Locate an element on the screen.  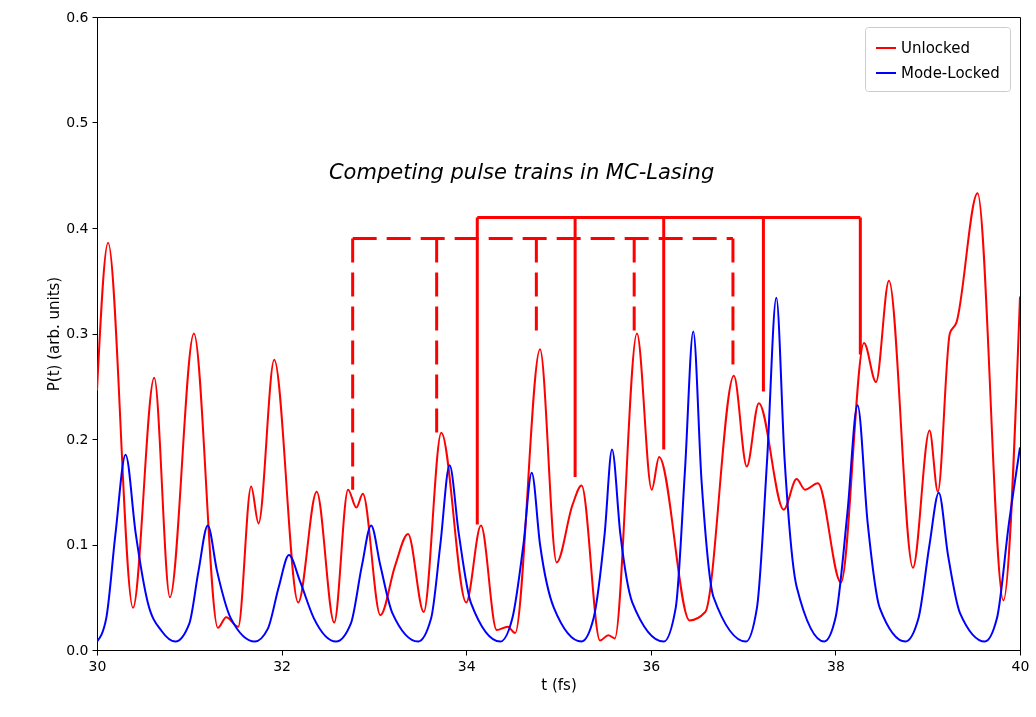
y-tick-label: 0.1 is located at coordinates (77, 544).